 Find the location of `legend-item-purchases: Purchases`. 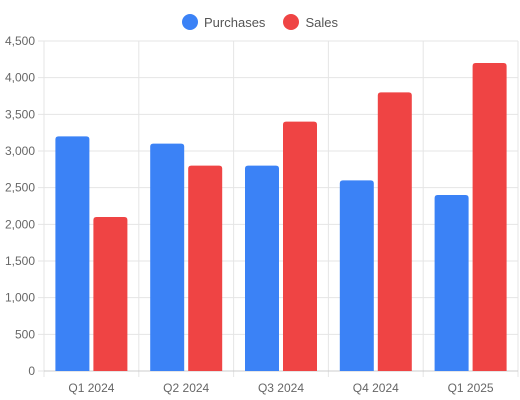

legend-item-purchases: Purchases is located at coordinates (223, 22).